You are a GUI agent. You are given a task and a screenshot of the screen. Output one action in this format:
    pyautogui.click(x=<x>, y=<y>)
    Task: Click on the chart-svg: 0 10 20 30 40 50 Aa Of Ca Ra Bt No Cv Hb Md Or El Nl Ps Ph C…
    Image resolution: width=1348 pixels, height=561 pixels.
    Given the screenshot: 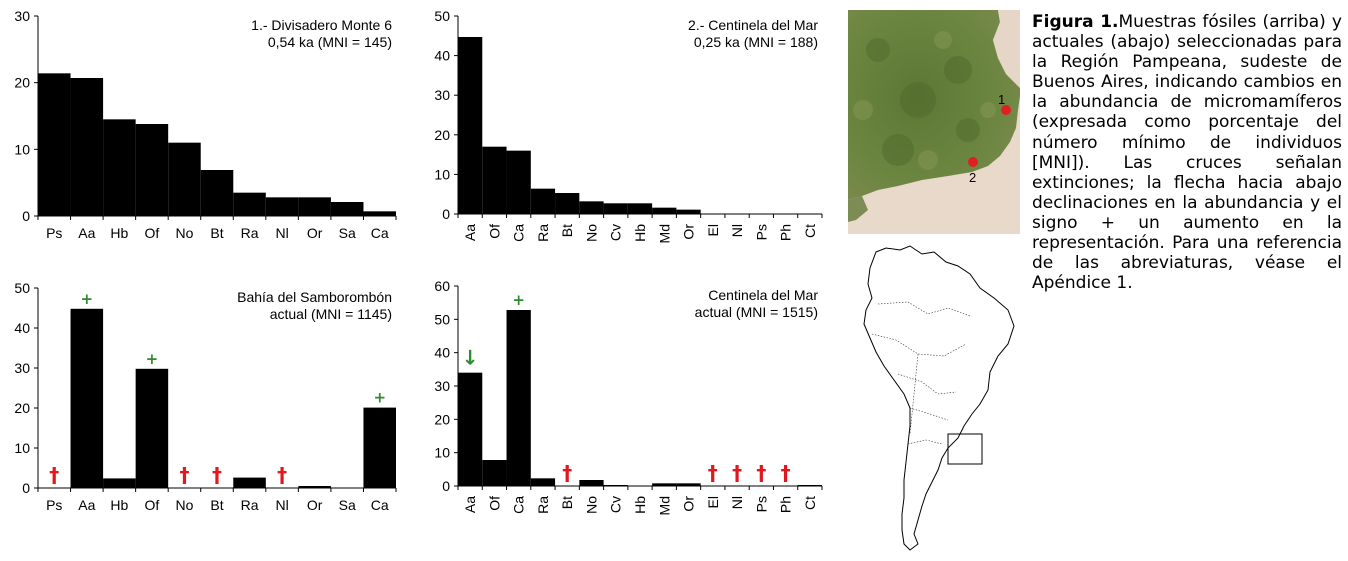 What is the action you would take?
    pyautogui.click(x=628, y=125)
    